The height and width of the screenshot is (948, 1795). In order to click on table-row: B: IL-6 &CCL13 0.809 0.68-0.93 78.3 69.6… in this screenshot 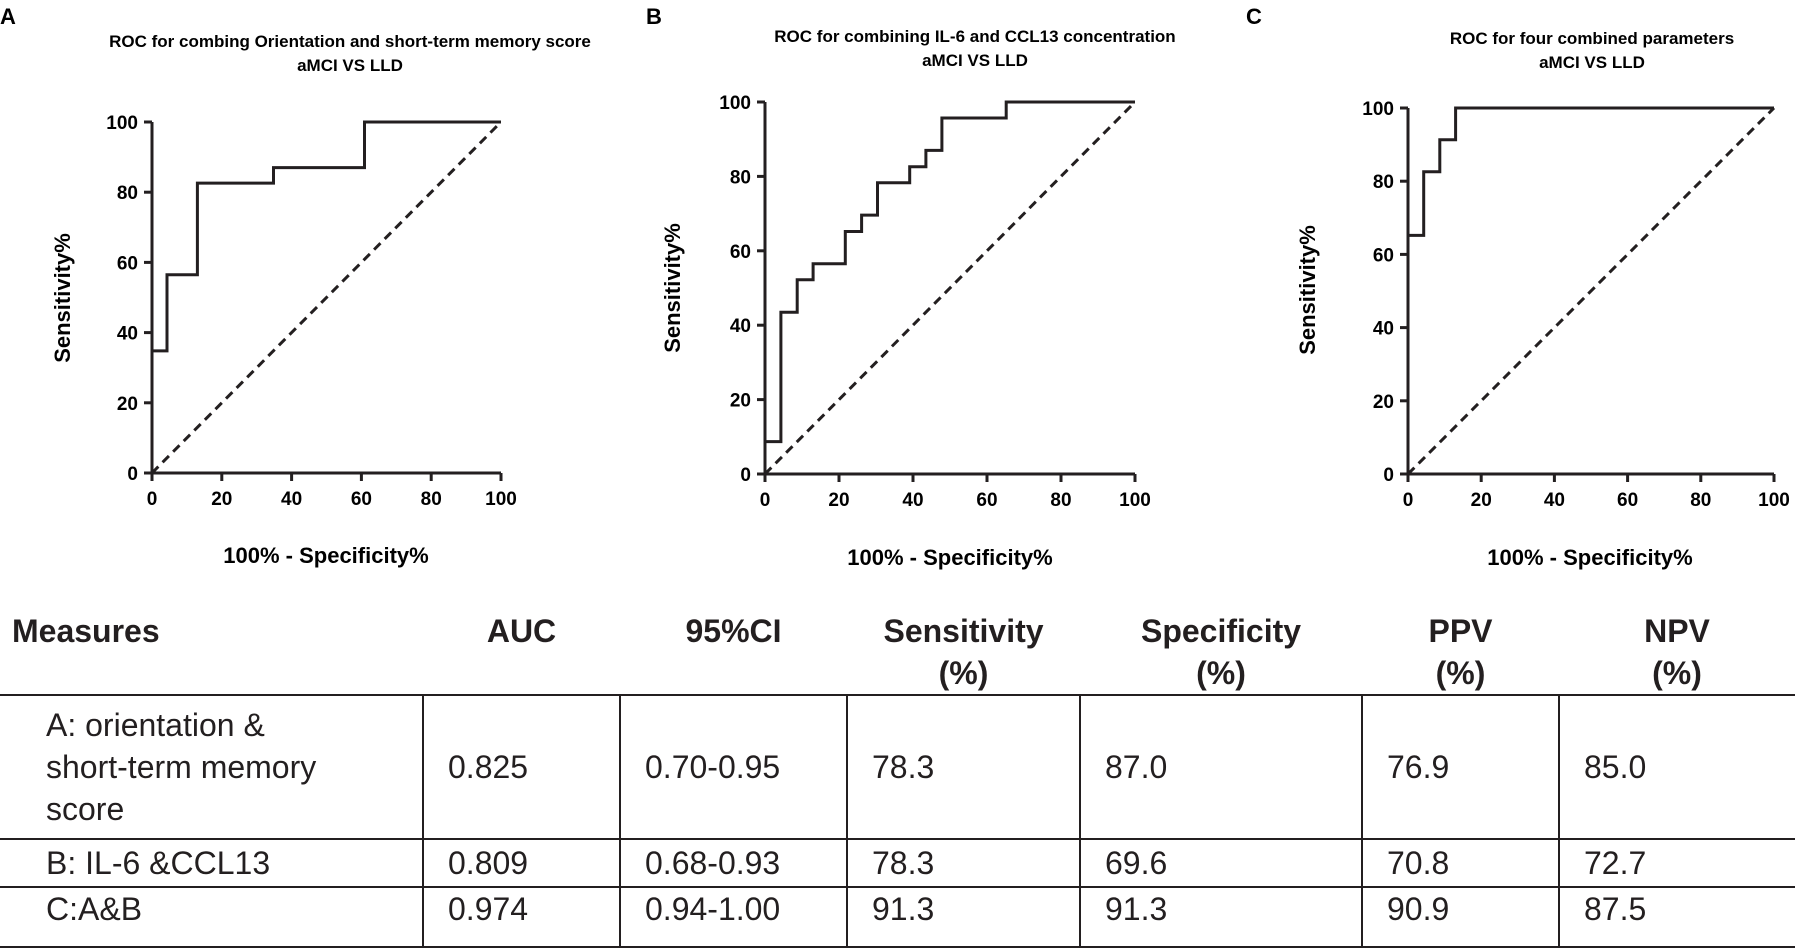, I will do `click(897, 863)`.